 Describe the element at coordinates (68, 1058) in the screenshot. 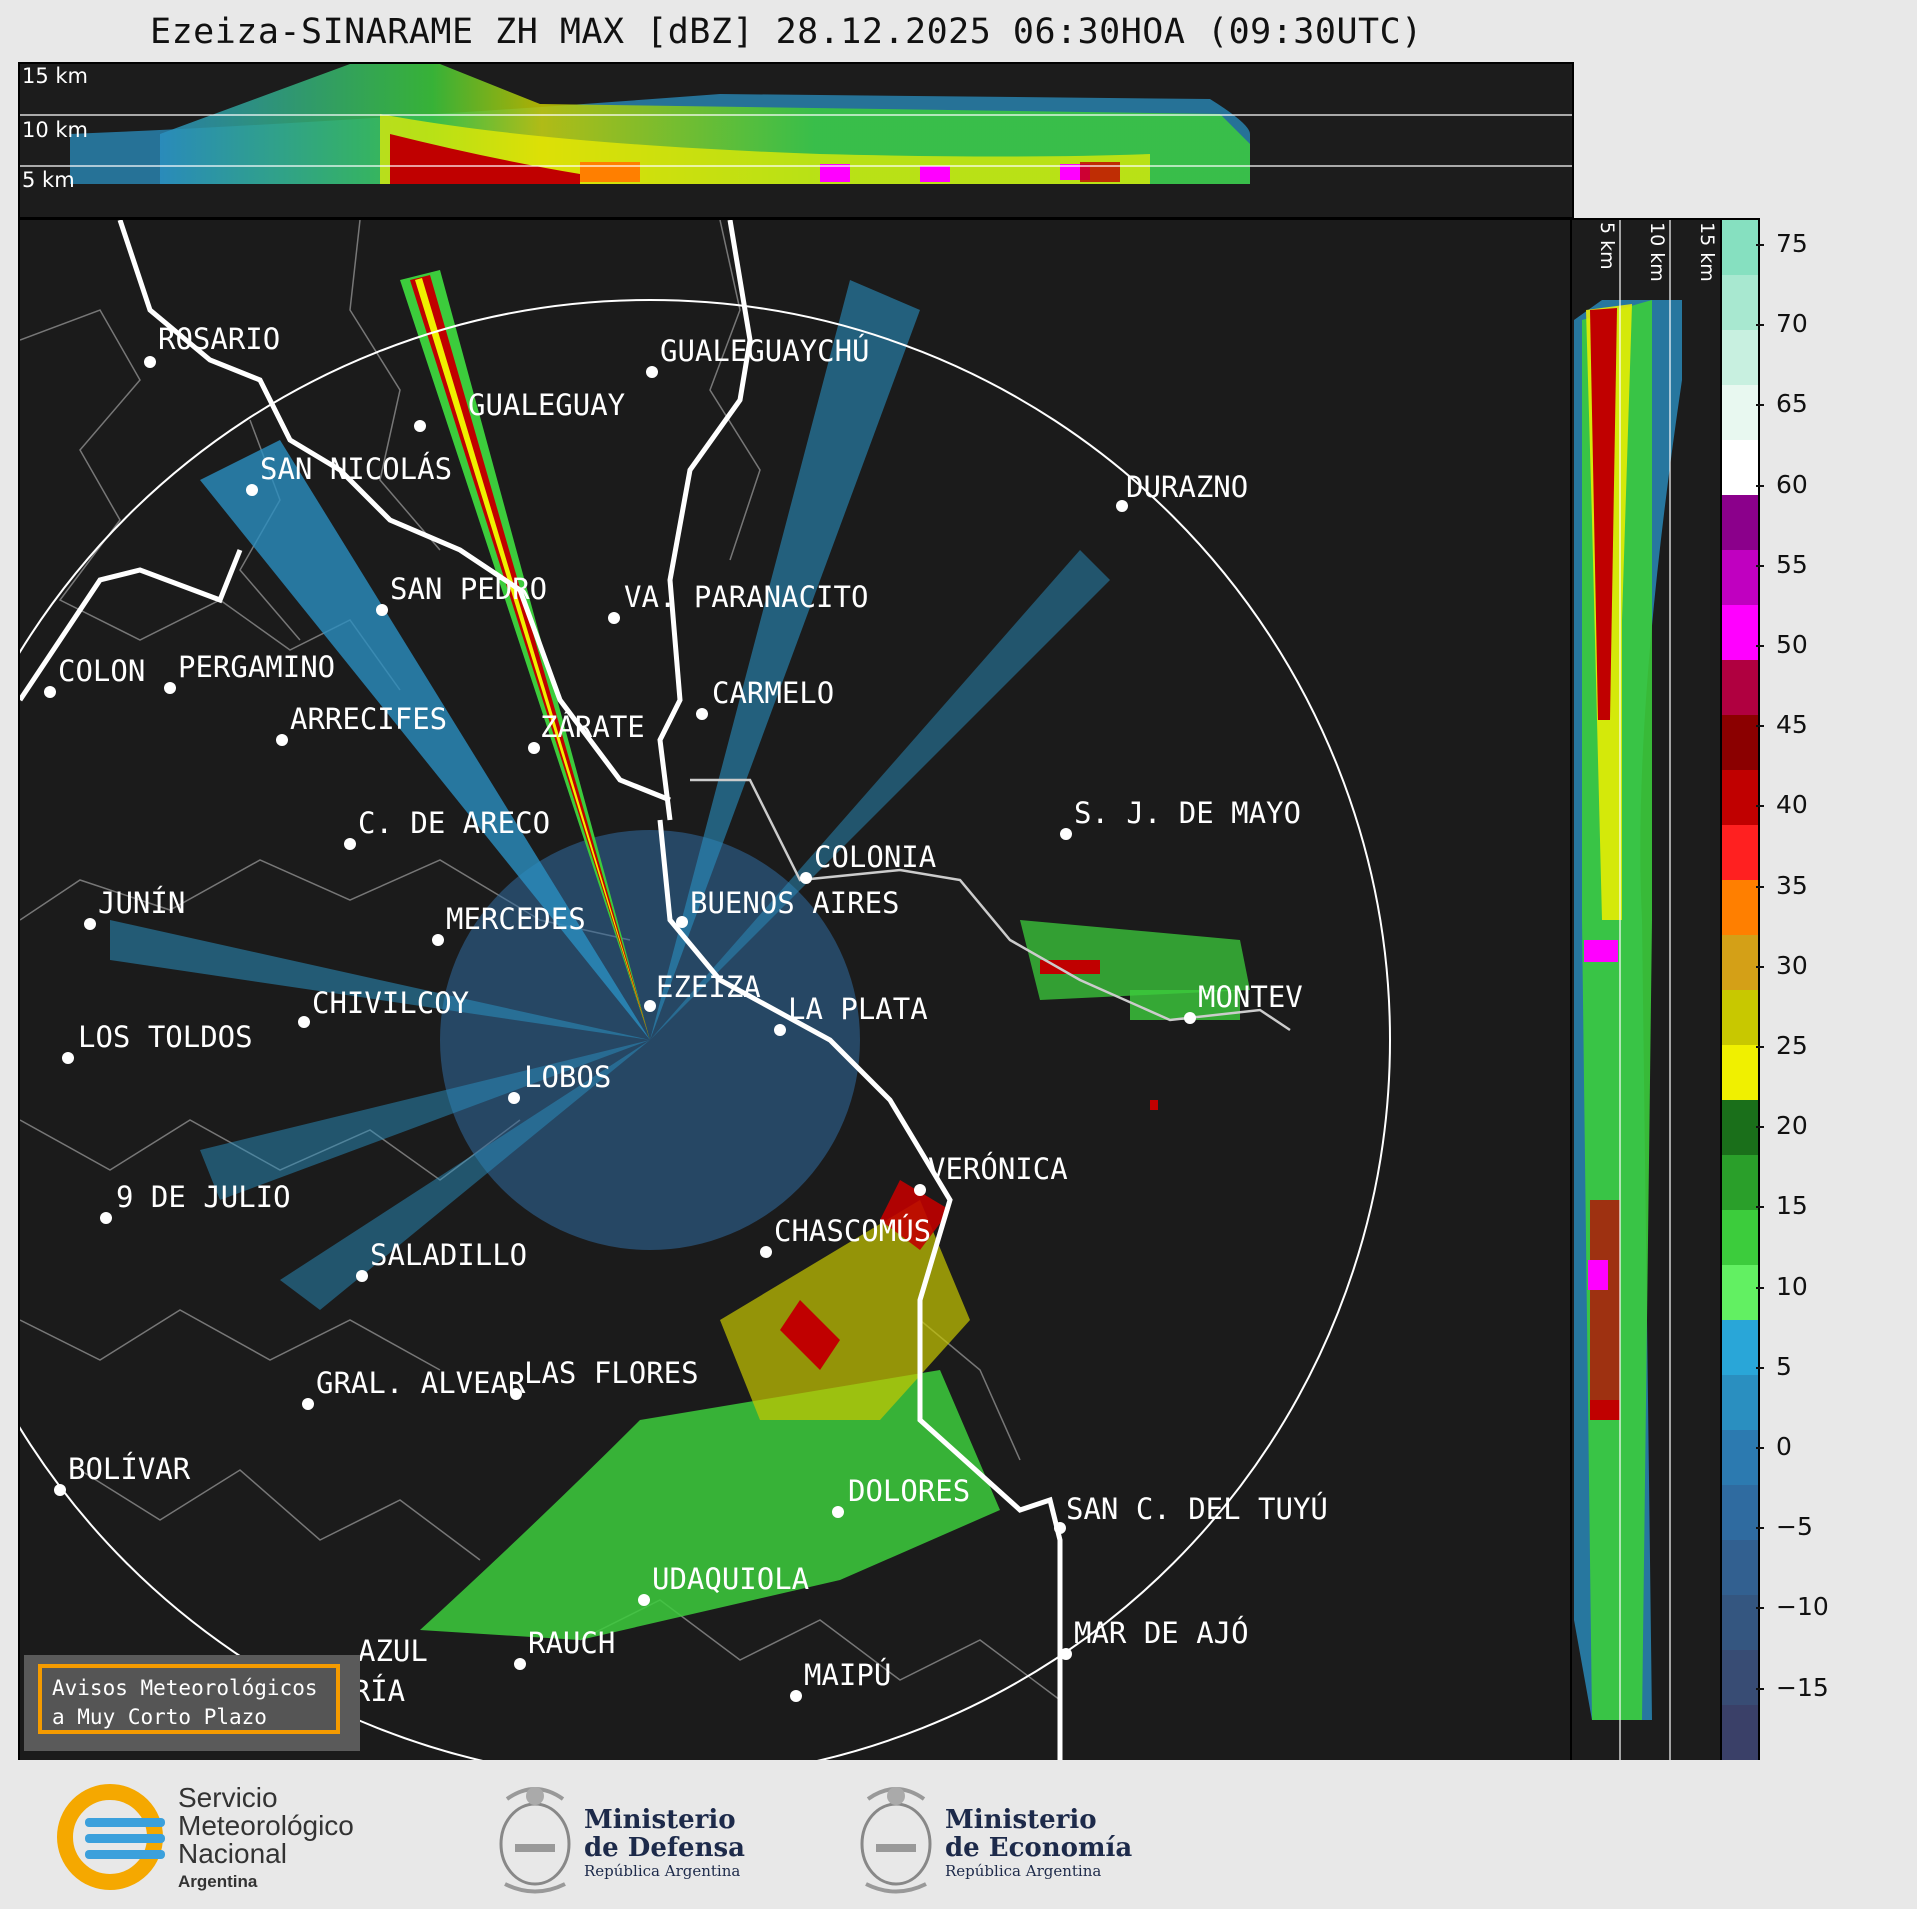

I see `city-marker-los-toldos` at that location.